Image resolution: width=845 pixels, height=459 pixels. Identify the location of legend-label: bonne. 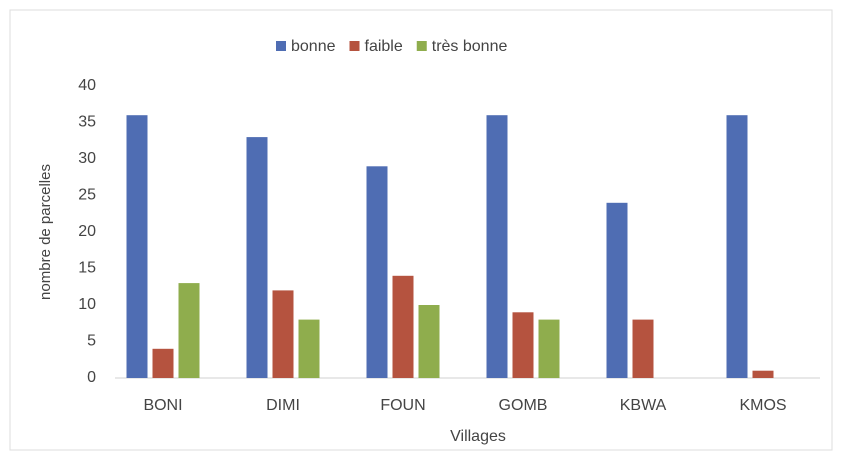
(313, 46).